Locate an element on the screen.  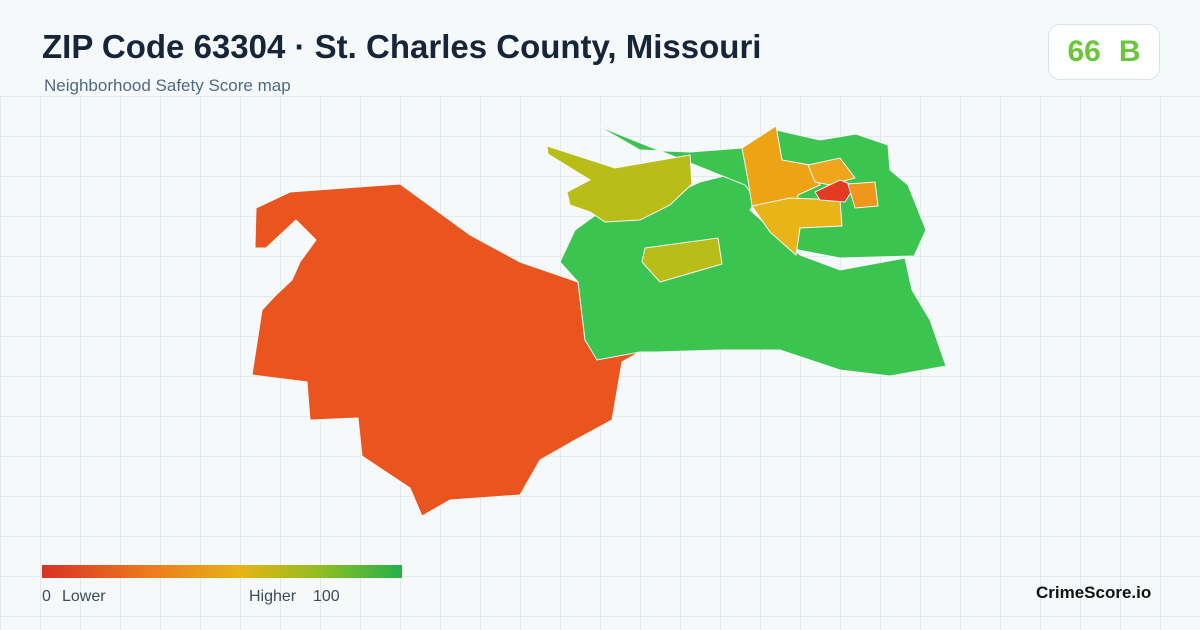
grade: B is located at coordinates (1129, 51).